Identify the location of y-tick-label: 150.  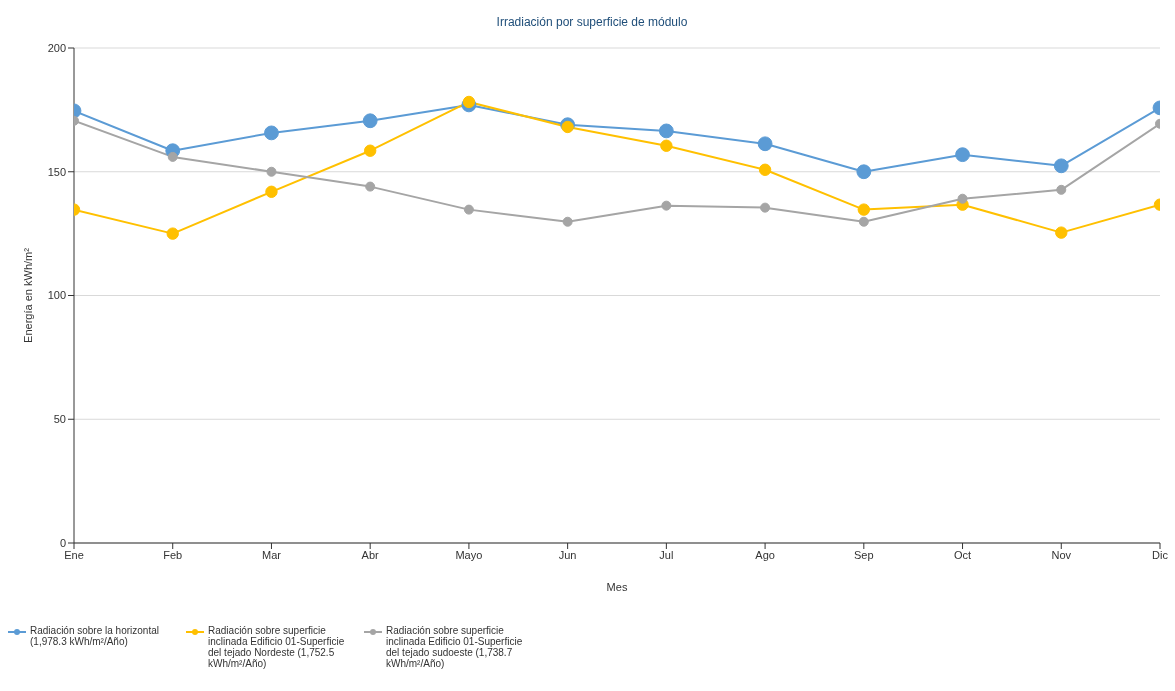
(56, 171).